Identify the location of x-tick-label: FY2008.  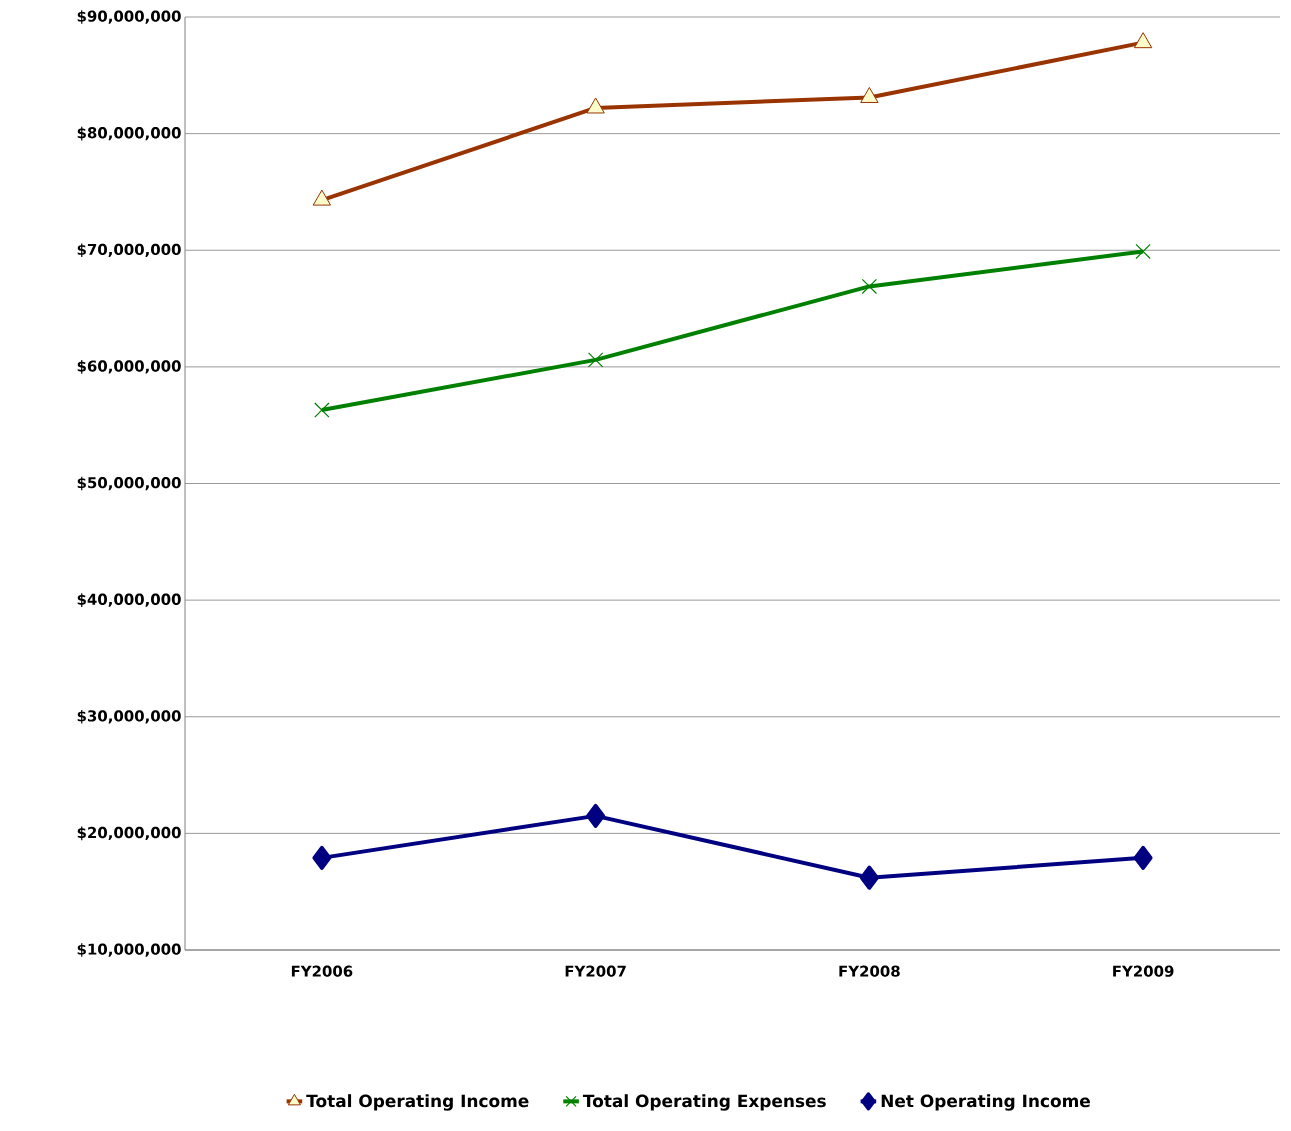
(869, 971).